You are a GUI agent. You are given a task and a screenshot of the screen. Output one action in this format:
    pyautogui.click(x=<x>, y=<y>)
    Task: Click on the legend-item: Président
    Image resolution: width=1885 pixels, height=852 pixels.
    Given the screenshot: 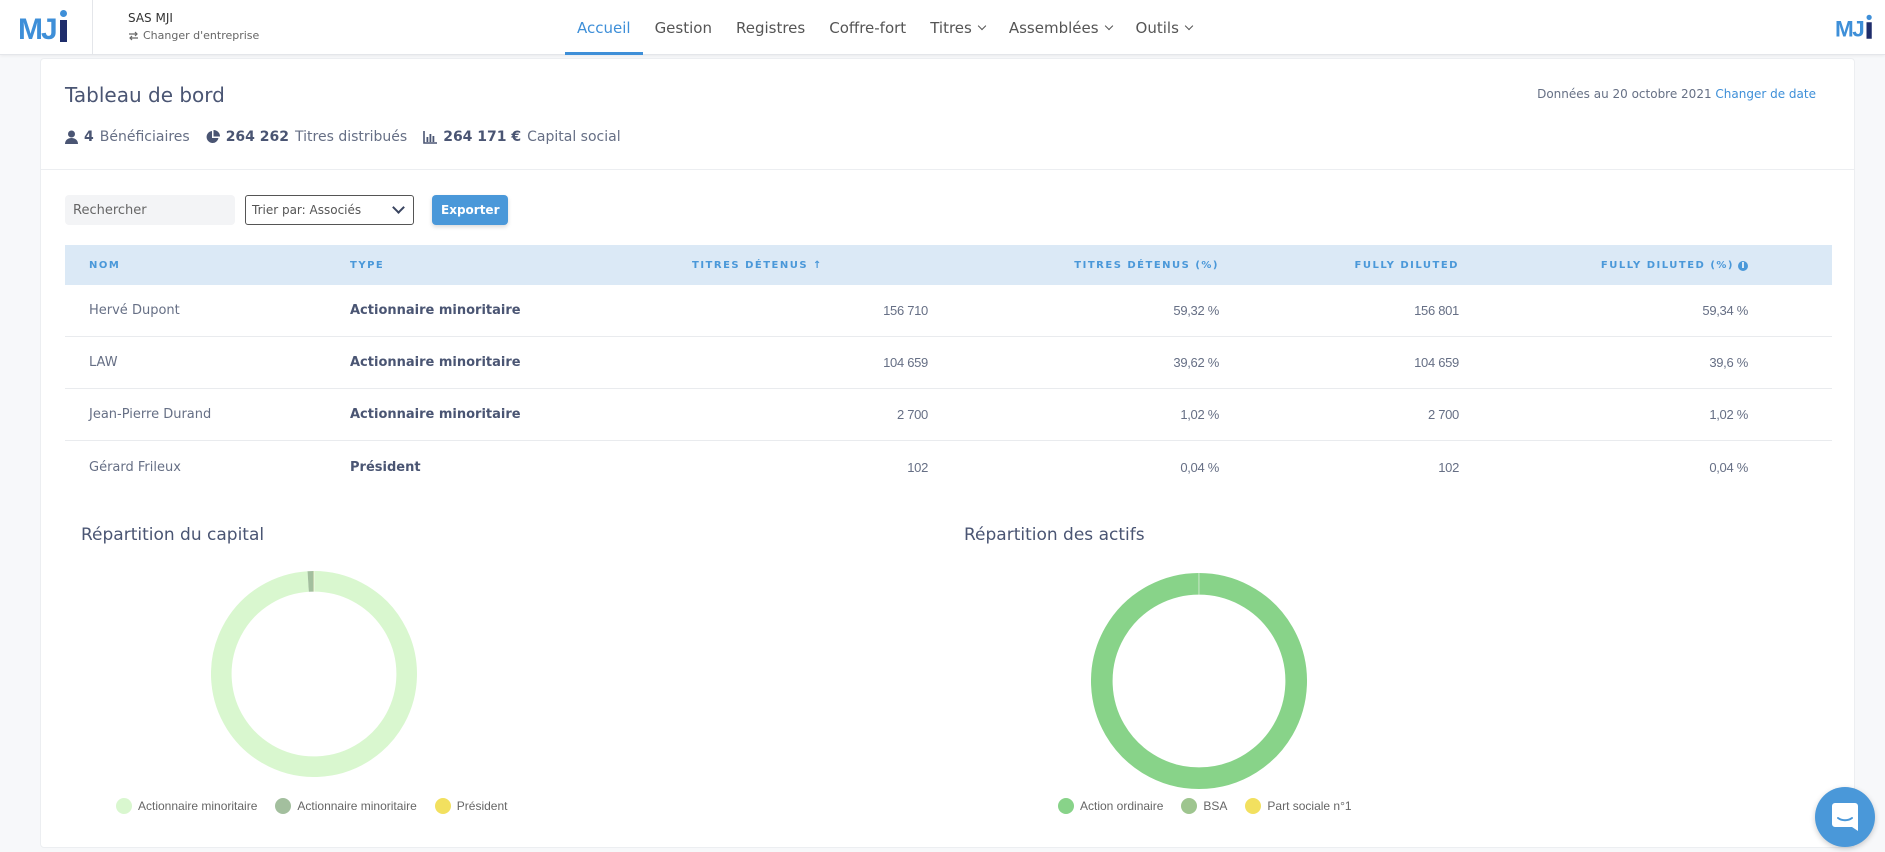 What is the action you would take?
    pyautogui.click(x=471, y=806)
    